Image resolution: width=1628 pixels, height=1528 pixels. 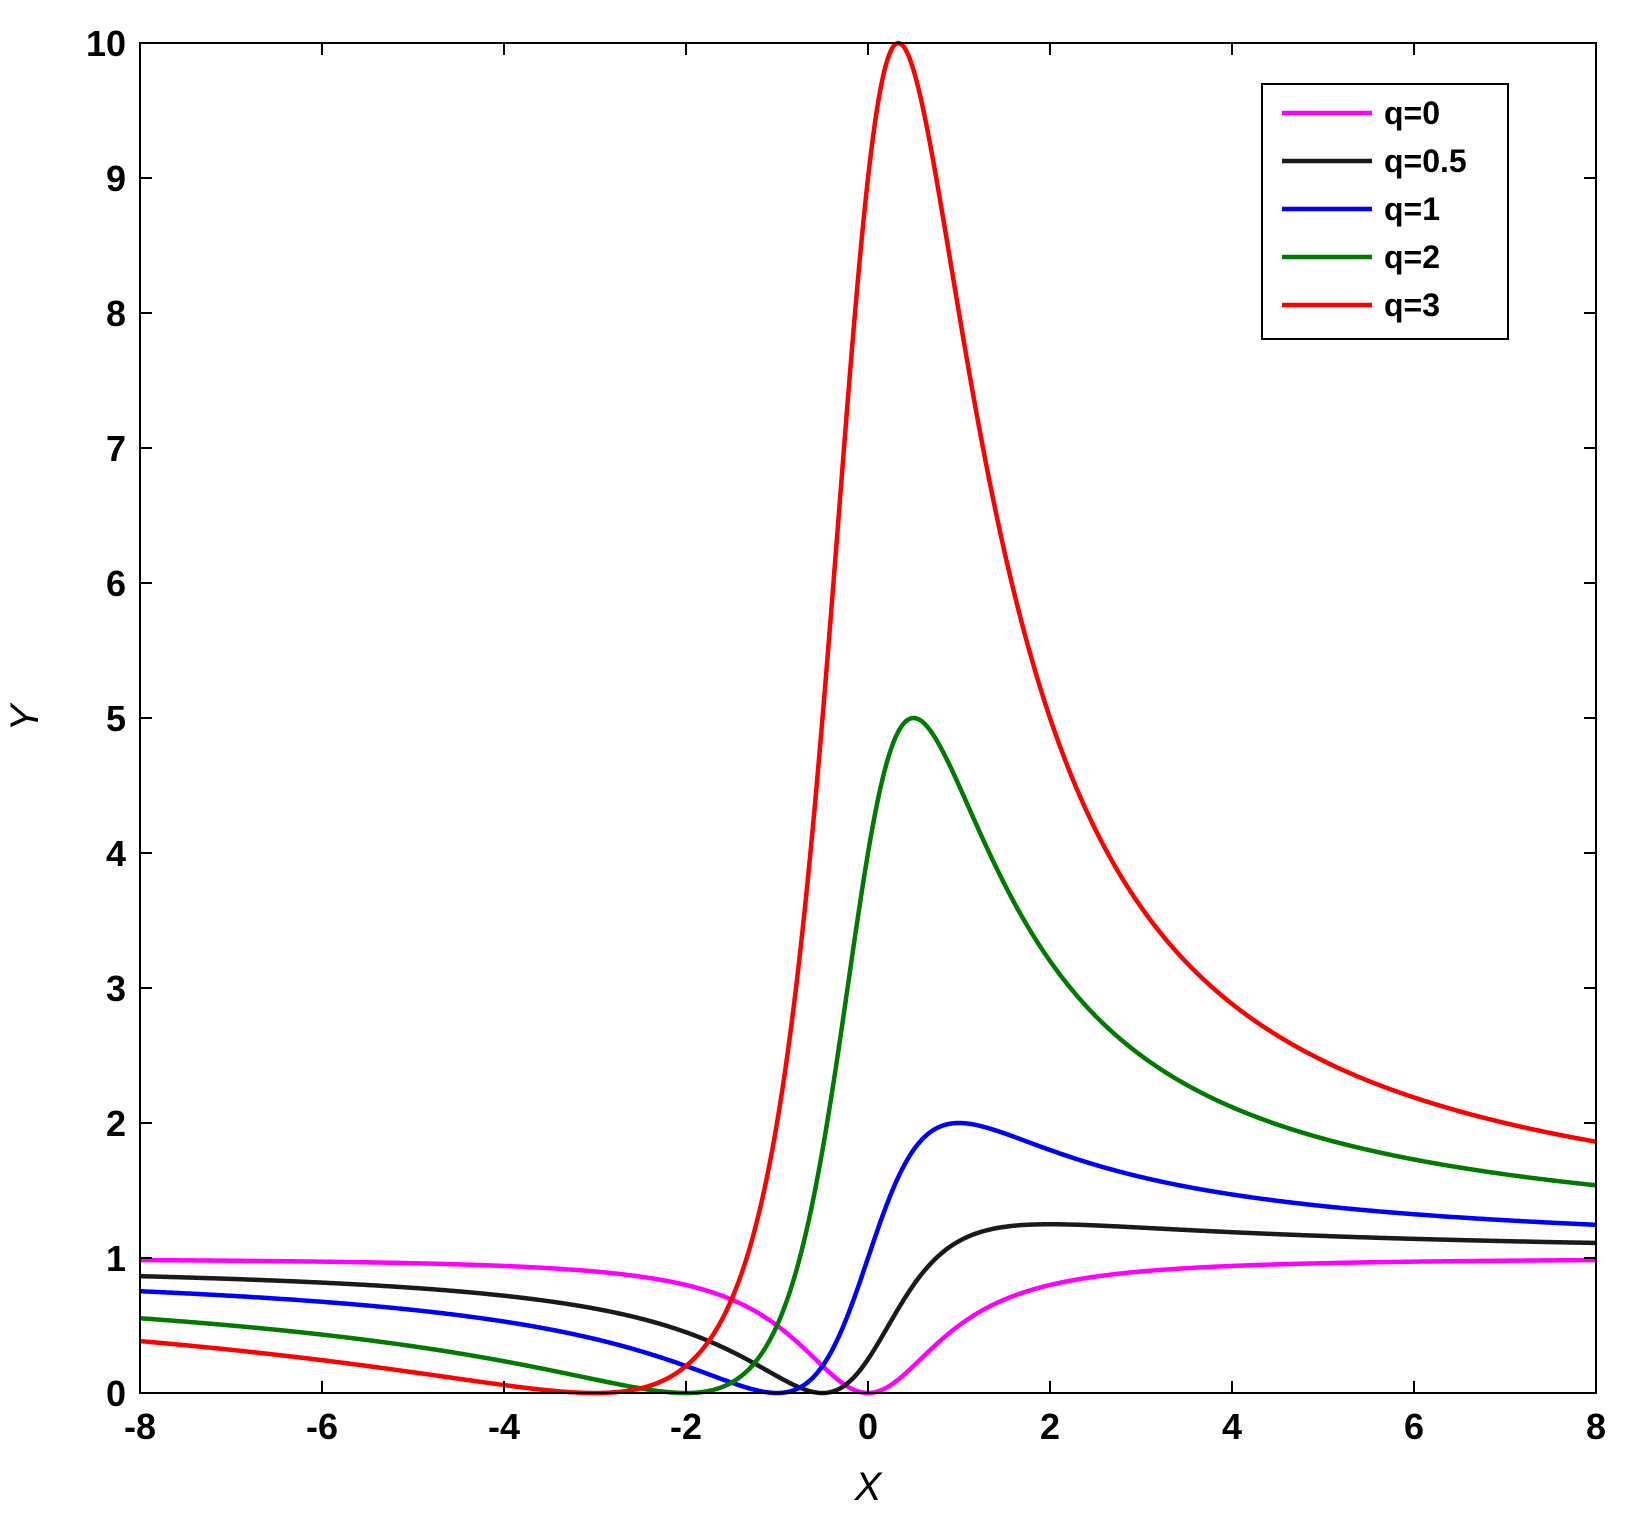 What do you see at coordinates (116, 178) in the screenshot?
I see `y-tick-label: 9` at bounding box center [116, 178].